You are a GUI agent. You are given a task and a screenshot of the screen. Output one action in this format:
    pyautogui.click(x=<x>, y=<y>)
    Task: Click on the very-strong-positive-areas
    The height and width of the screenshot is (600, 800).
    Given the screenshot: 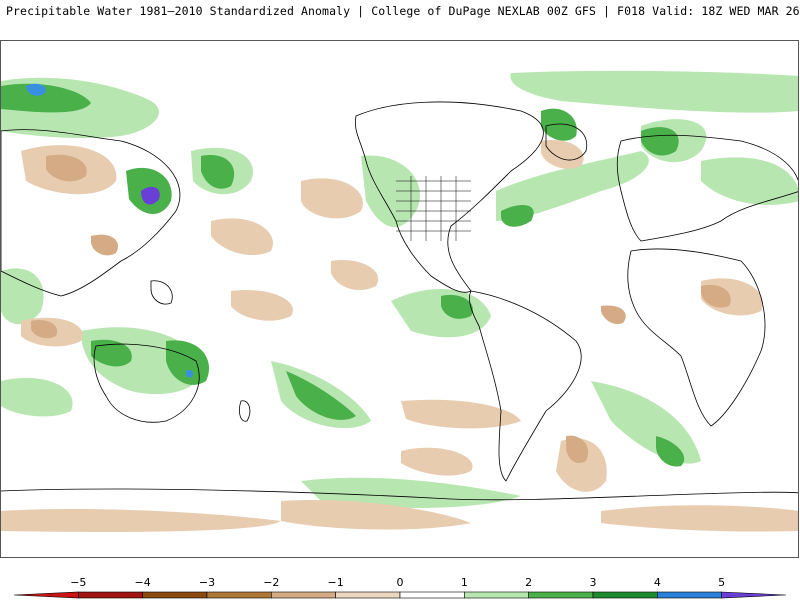 What is the action you would take?
    pyautogui.click(x=110, y=230)
    